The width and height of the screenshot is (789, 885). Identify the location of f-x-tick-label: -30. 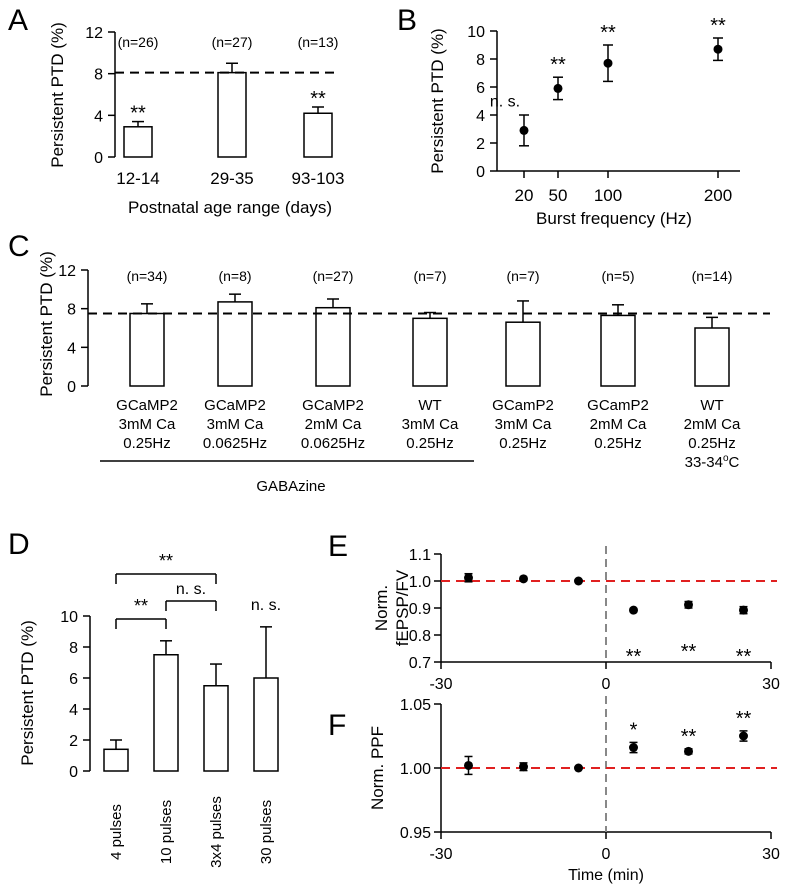
(440, 854).